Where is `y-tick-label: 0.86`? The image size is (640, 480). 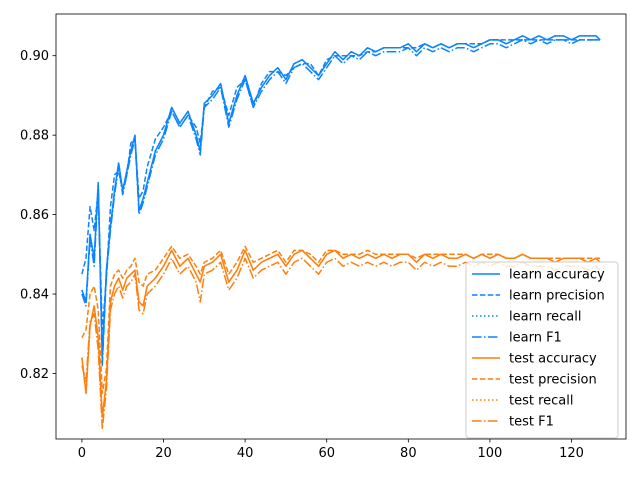 y-tick-label: 0.86 is located at coordinates (34, 215).